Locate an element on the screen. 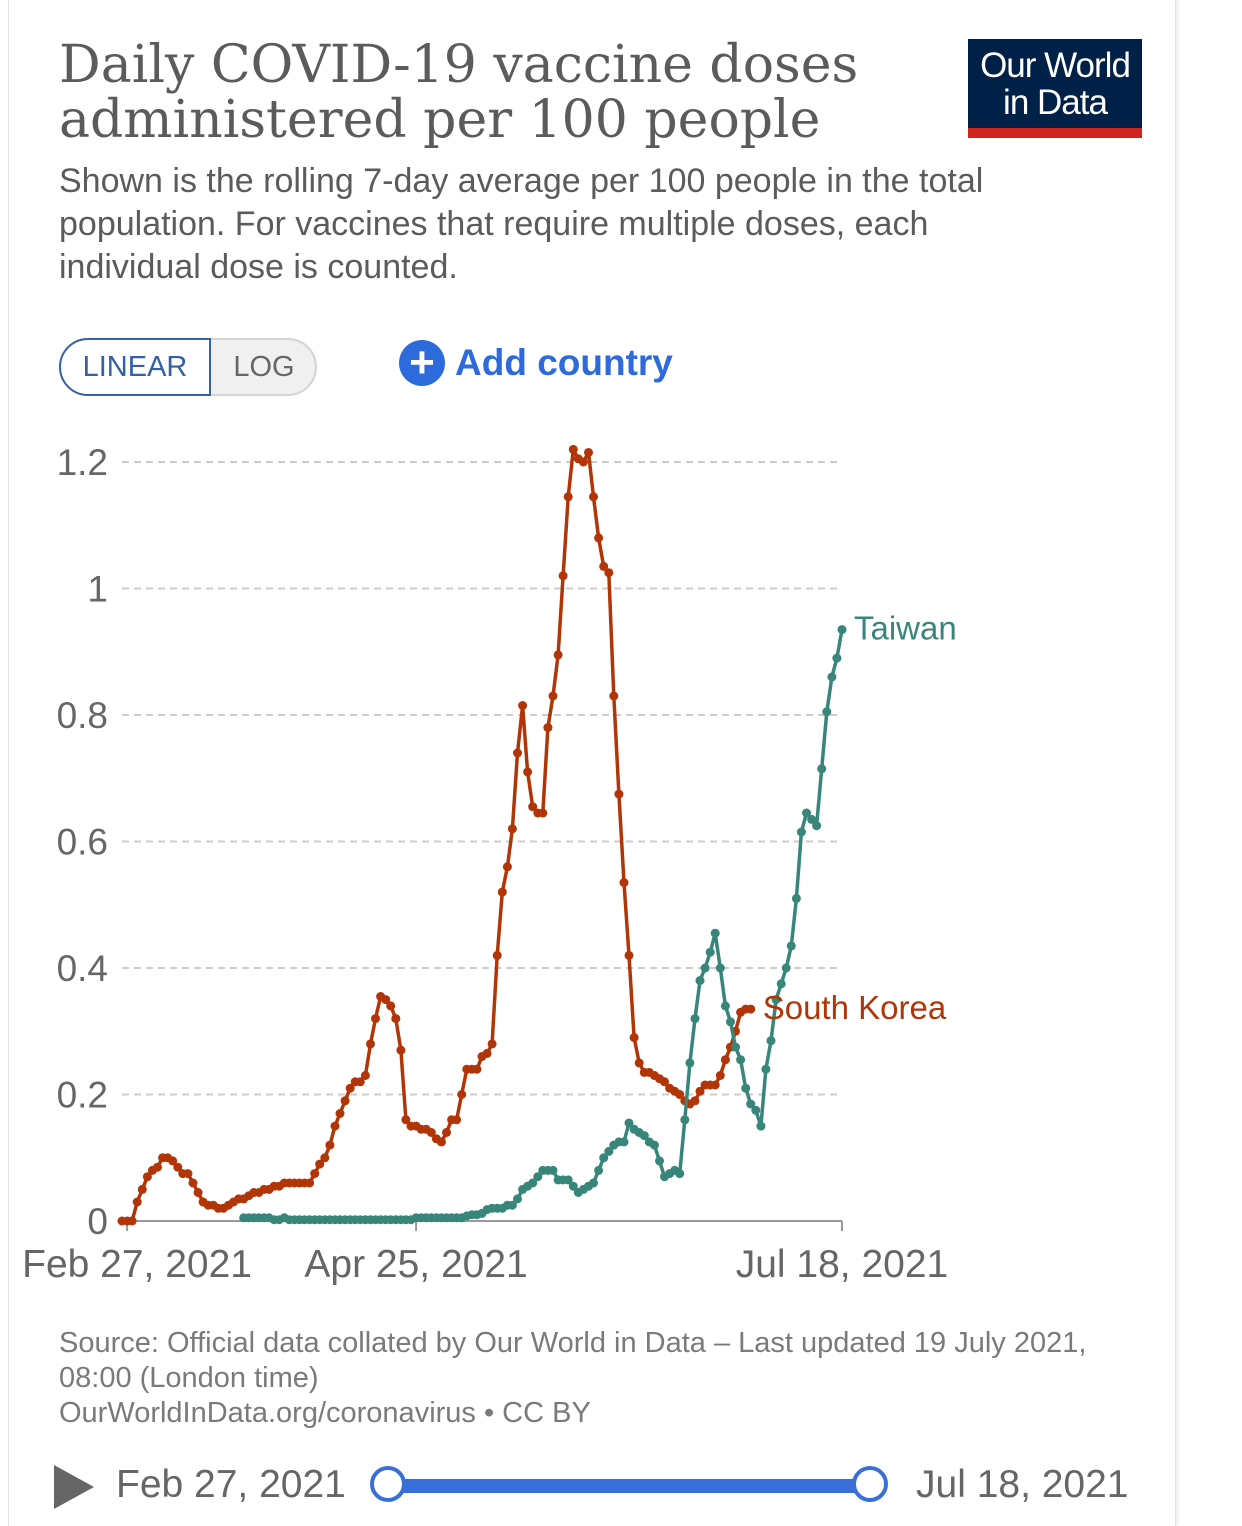 This screenshot has width=1242, height=1526. y-tick-label: 0.2 is located at coordinates (82, 1095).